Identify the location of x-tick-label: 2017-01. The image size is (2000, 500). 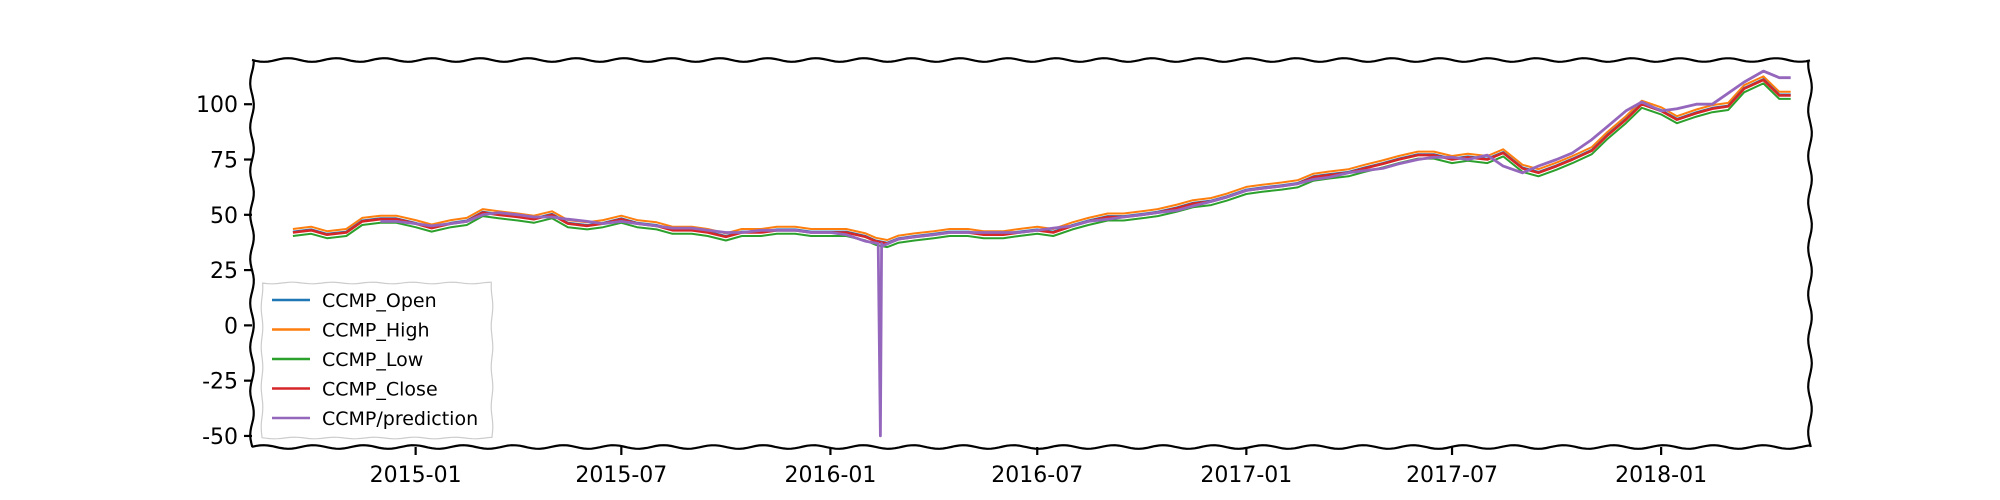
(1246, 475).